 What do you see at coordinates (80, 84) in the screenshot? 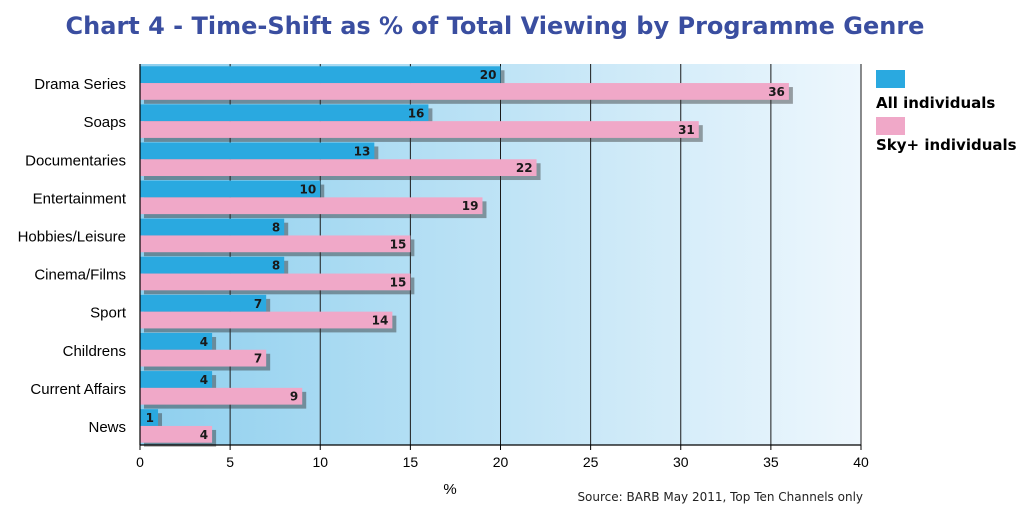
I see `category-label: Drama Series` at bounding box center [80, 84].